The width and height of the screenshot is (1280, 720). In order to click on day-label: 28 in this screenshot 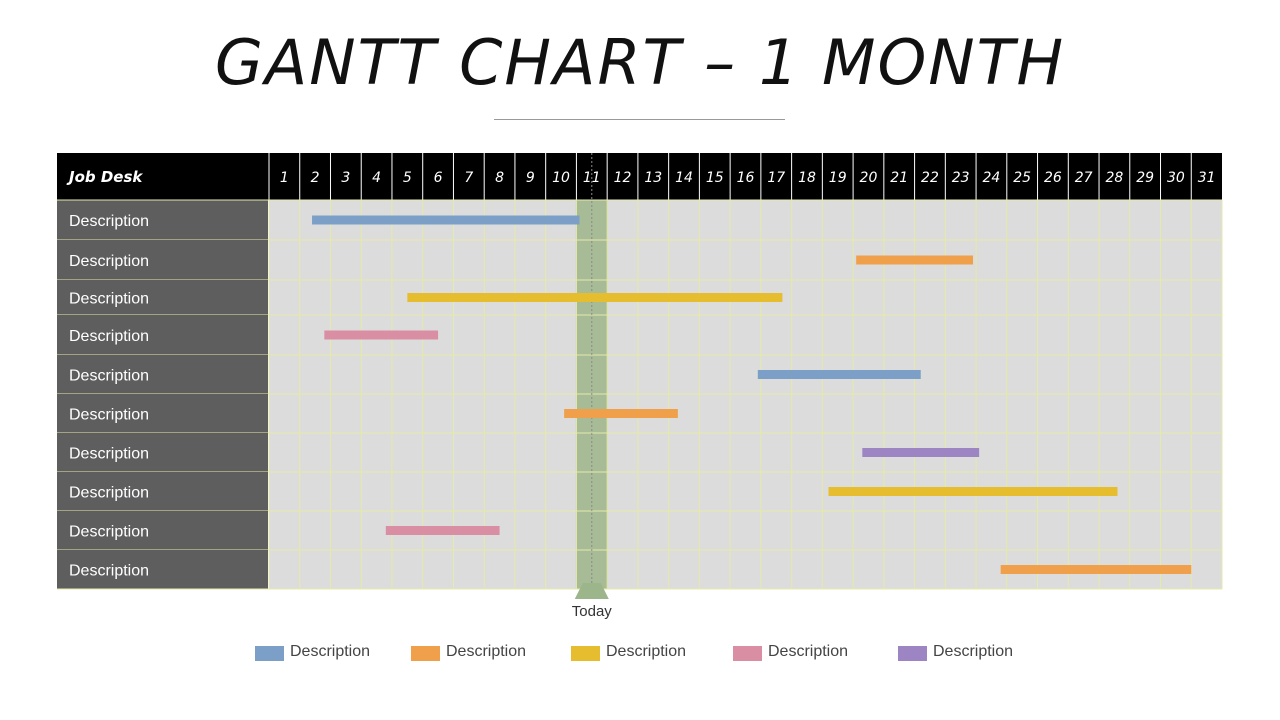, I will do `click(1114, 178)`.